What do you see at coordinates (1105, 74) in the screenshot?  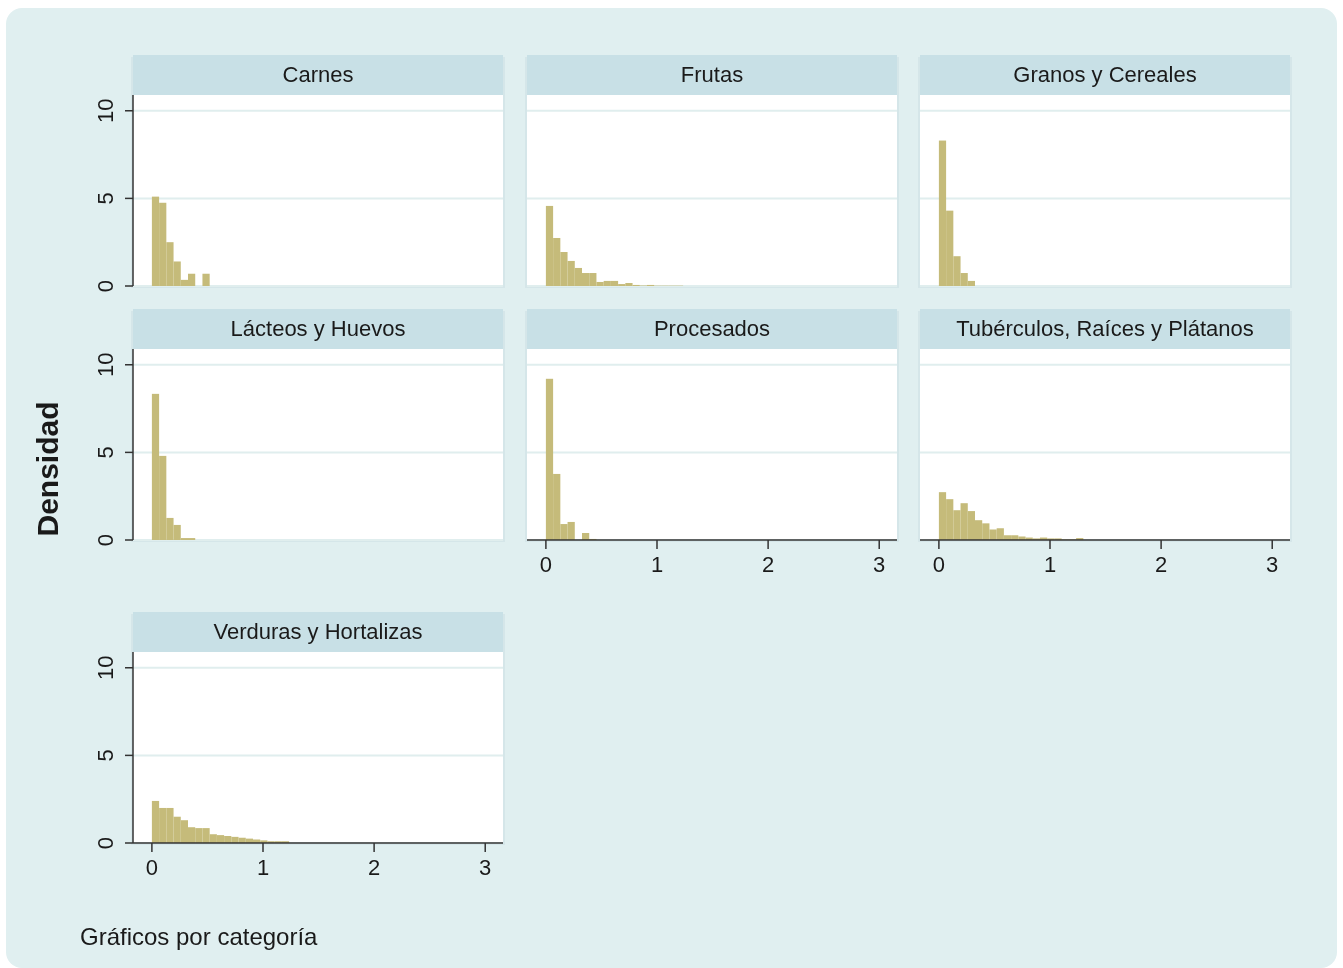 I see `chart-title: Granos y Cereales` at bounding box center [1105, 74].